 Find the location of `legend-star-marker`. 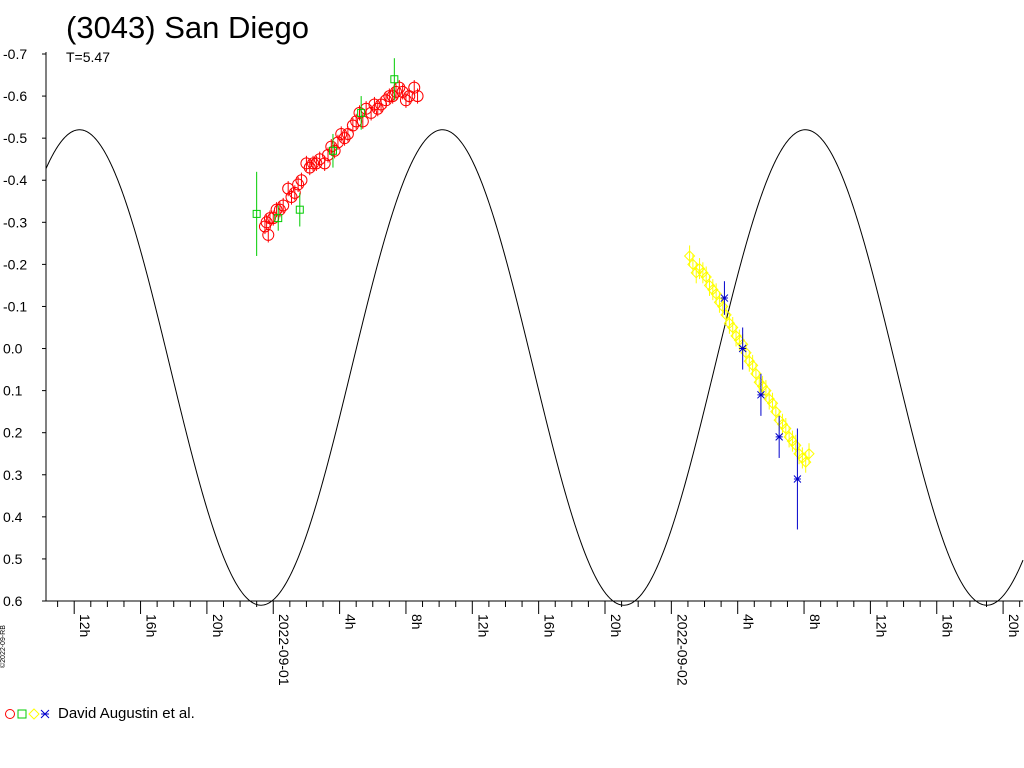

legend-star-marker is located at coordinates (45, 714).